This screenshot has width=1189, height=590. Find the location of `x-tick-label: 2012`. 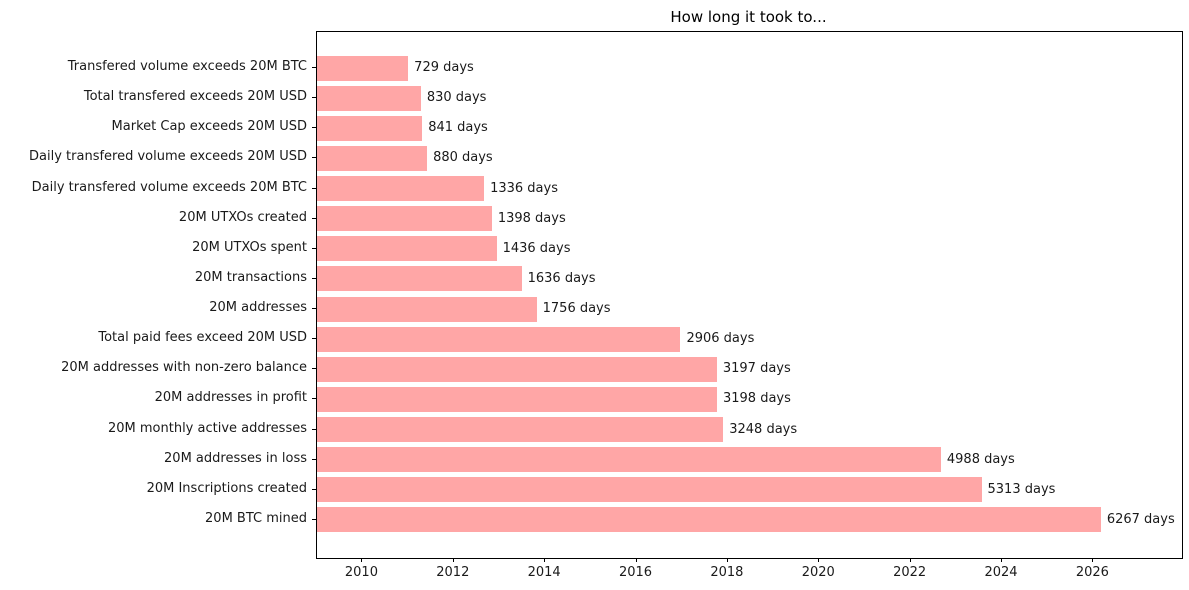

x-tick-label: 2012 is located at coordinates (453, 572).